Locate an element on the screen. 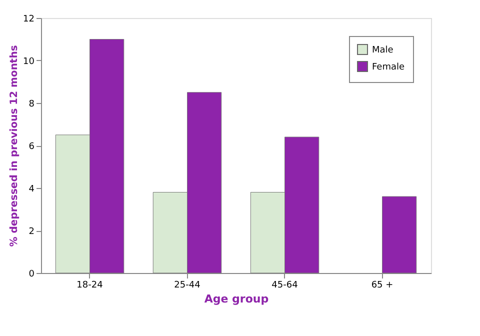 This screenshot has width=480, height=336. x-tick-label: 18-24 is located at coordinates (90, 285).